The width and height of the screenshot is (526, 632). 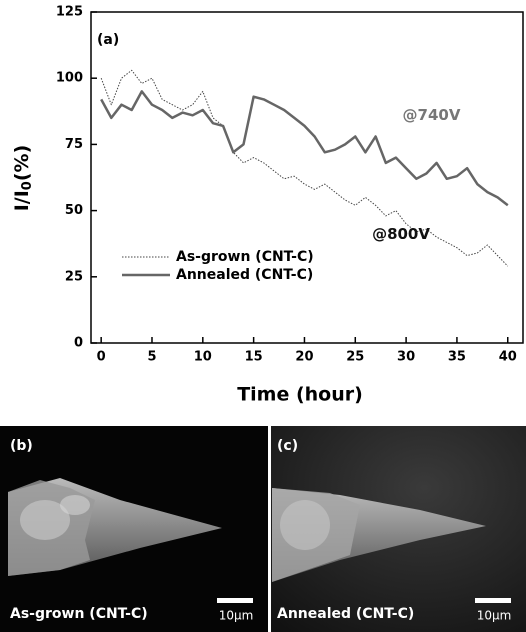 What do you see at coordinates (244, 275) in the screenshot?
I see `legend-label: Annealed (CNT-C)` at bounding box center [244, 275].